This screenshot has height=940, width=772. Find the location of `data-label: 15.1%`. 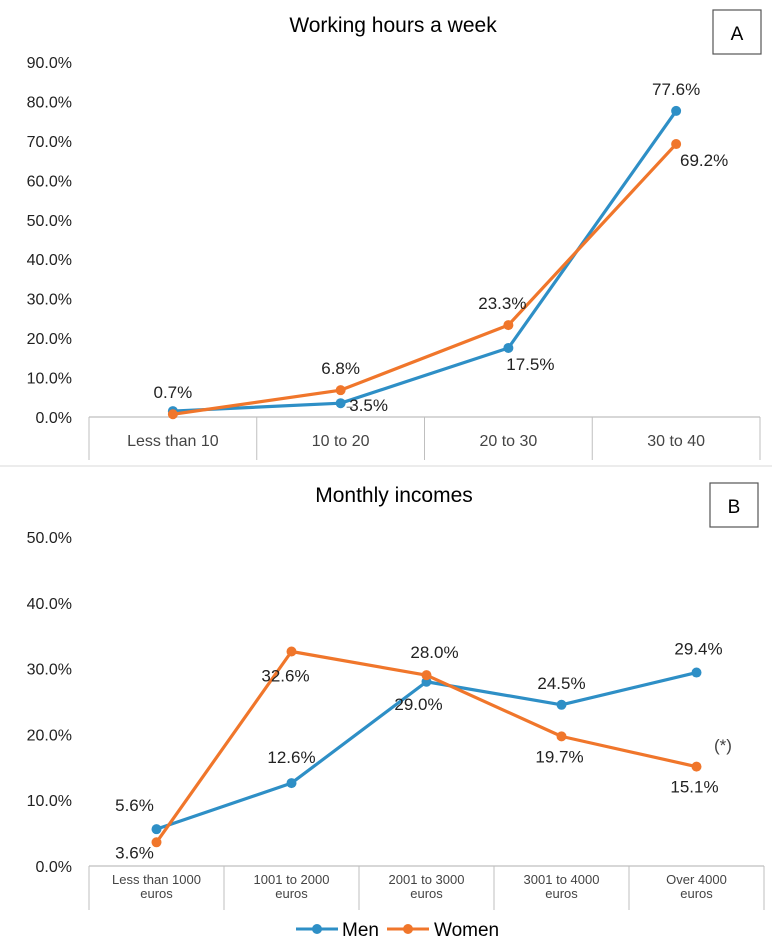

data-label: 15.1% is located at coordinates (694, 787).